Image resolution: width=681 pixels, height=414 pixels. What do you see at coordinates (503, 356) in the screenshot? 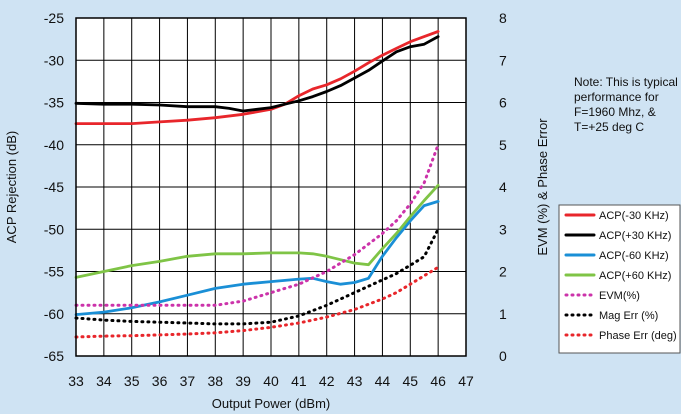
I see `right-y-tick-label: 0` at bounding box center [503, 356].